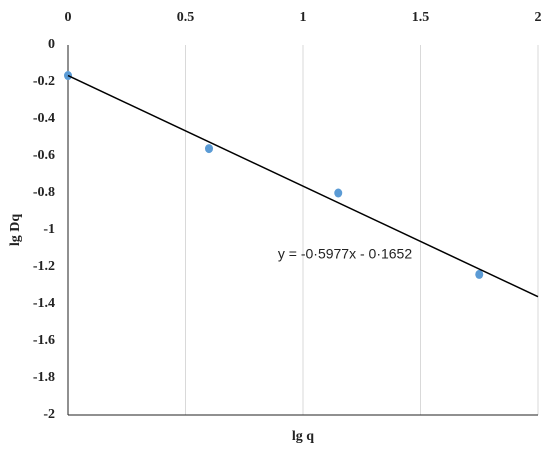 This screenshot has height=449, width=550. What do you see at coordinates (421, 17) in the screenshot?
I see `x-tick-label: 1.5` at bounding box center [421, 17].